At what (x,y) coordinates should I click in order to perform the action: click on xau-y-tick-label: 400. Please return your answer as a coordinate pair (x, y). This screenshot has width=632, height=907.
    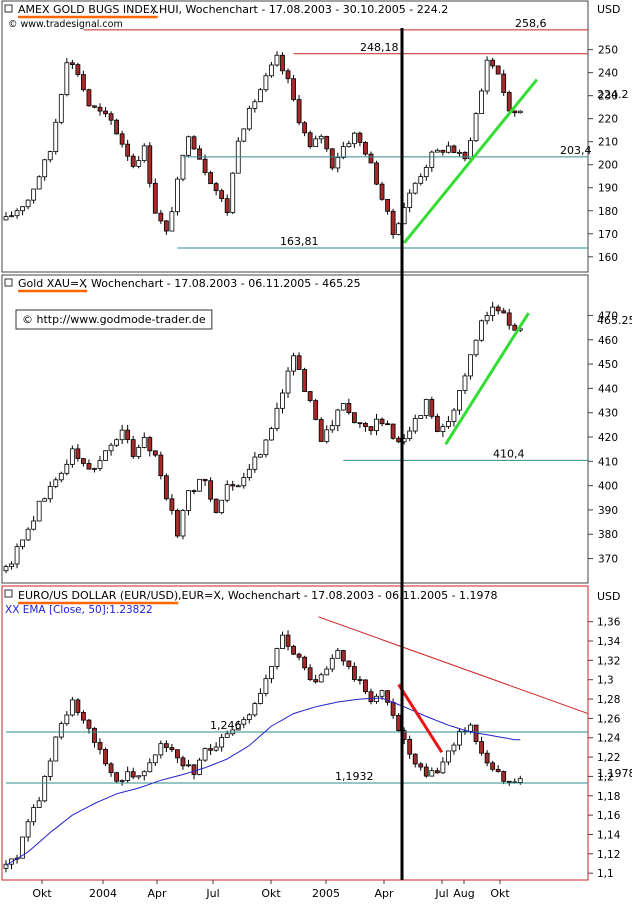
    Looking at the image, I should click on (608, 487).